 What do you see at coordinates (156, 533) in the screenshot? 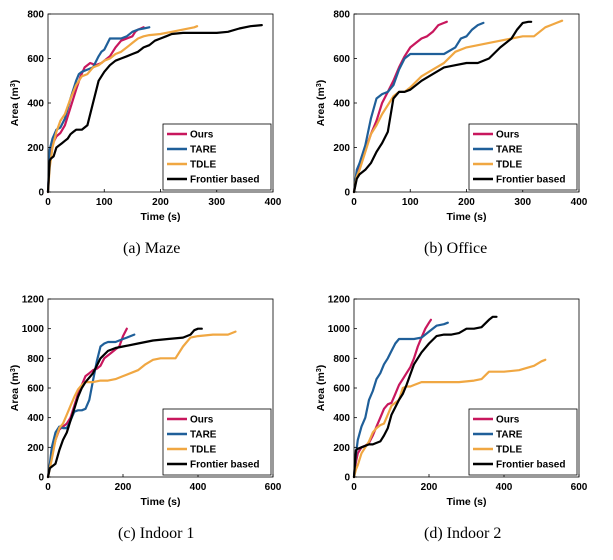
I see `caption-indoor-1: (c) Indoor 1` at bounding box center [156, 533].